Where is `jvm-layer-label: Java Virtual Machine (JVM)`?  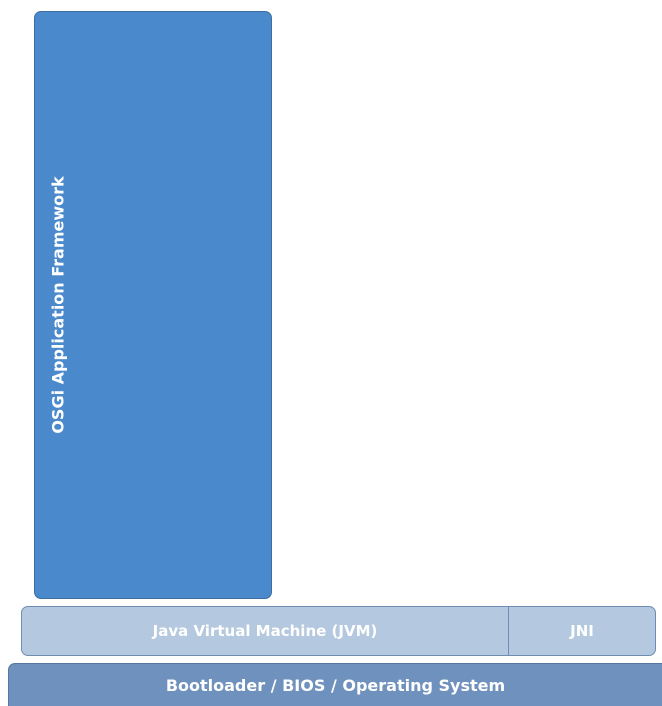 jvm-layer-label: Java Virtual Machine (JVM) is located at coordinates (265, 631).